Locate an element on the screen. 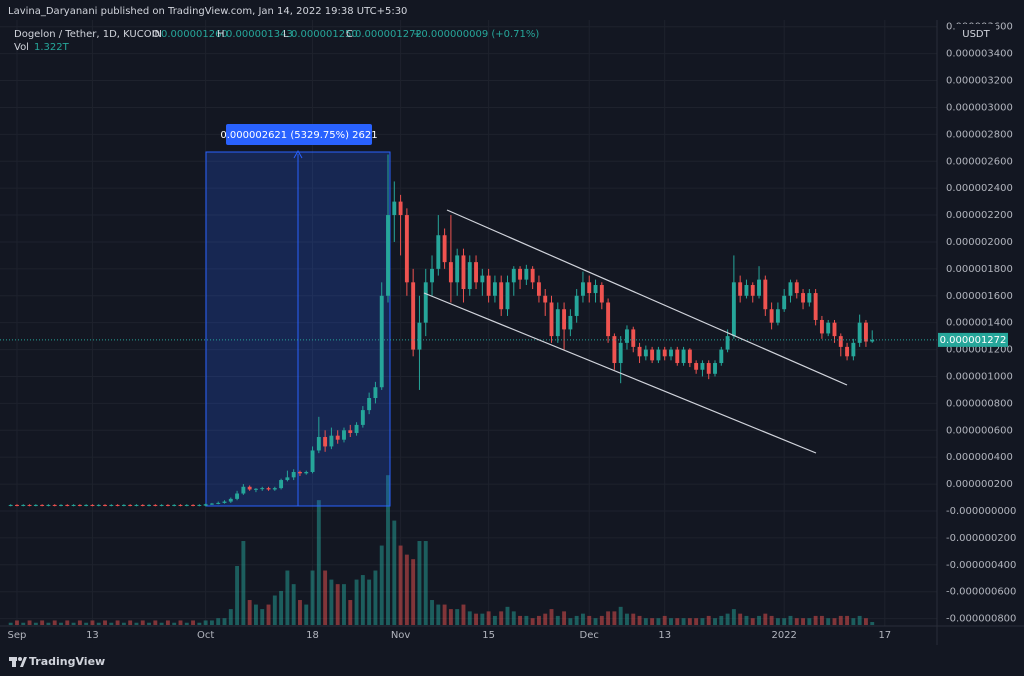 This screenshot has width=1024, height=676. y-tick-label: 0.000001200 is located at coordinates (979, 350).